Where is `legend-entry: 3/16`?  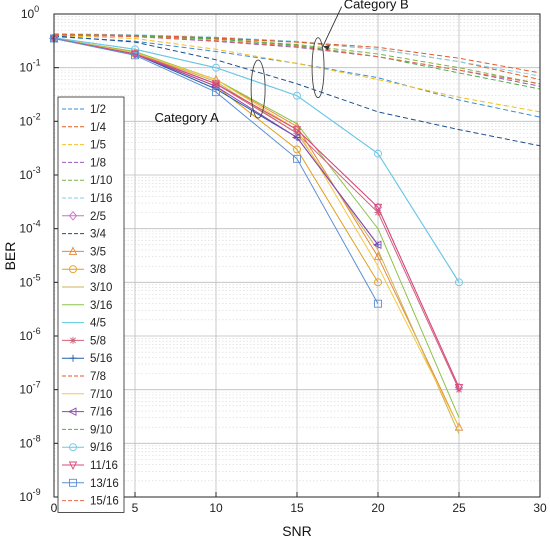
legend-entry: 3/16 is located at coordinates (87, 306).